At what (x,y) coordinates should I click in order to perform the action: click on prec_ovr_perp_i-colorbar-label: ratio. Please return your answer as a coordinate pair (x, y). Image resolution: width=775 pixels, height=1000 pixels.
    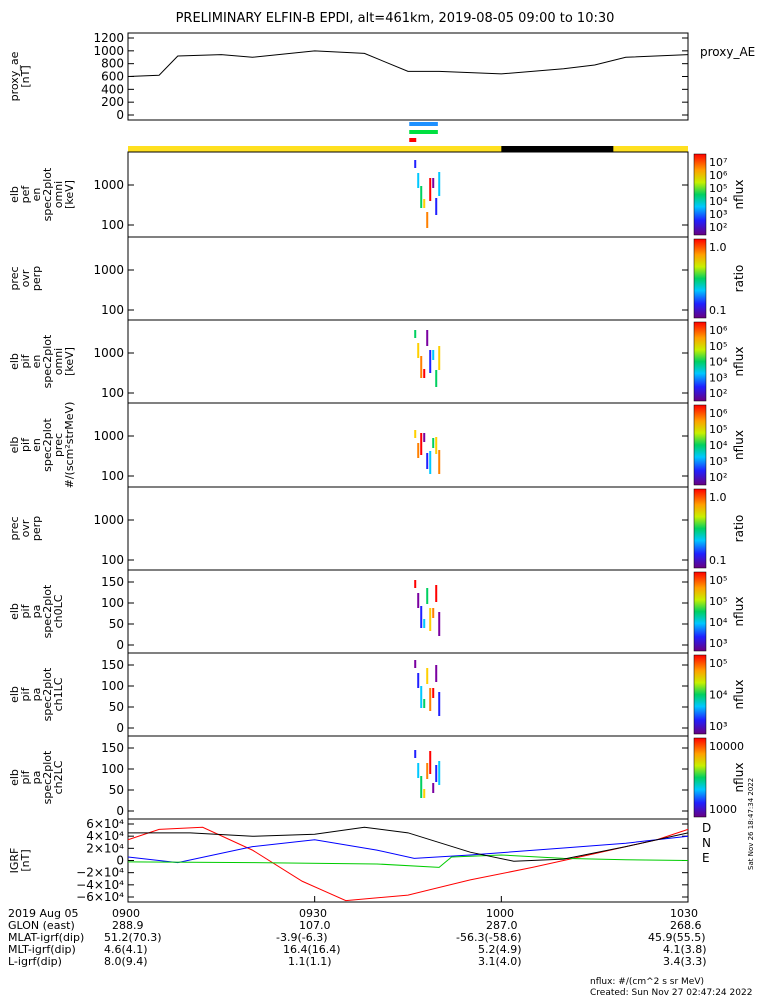
    Looking at the image, I should click on (739, 529).